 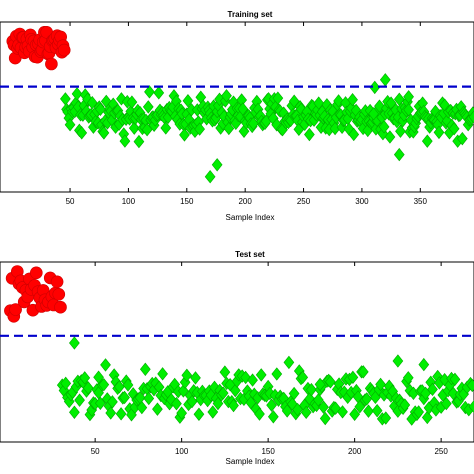 I want to click on x-tick-label: 50, so click(x=70, y=201).